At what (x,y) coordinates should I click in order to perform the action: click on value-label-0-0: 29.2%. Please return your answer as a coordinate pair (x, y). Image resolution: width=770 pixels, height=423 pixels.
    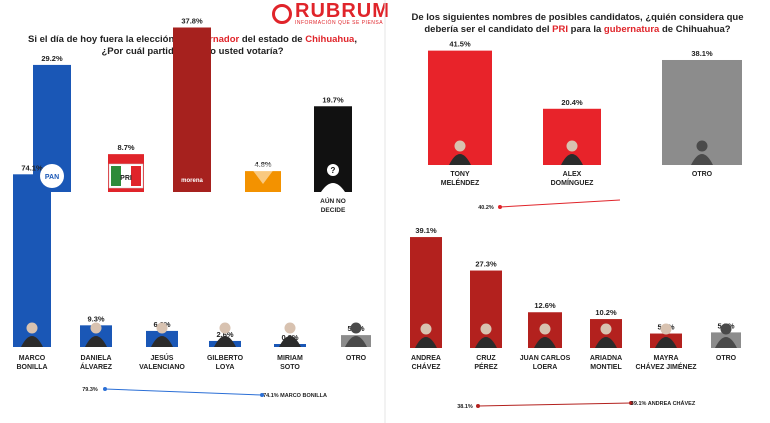
    Looking at the image, I should click on (52, 58).